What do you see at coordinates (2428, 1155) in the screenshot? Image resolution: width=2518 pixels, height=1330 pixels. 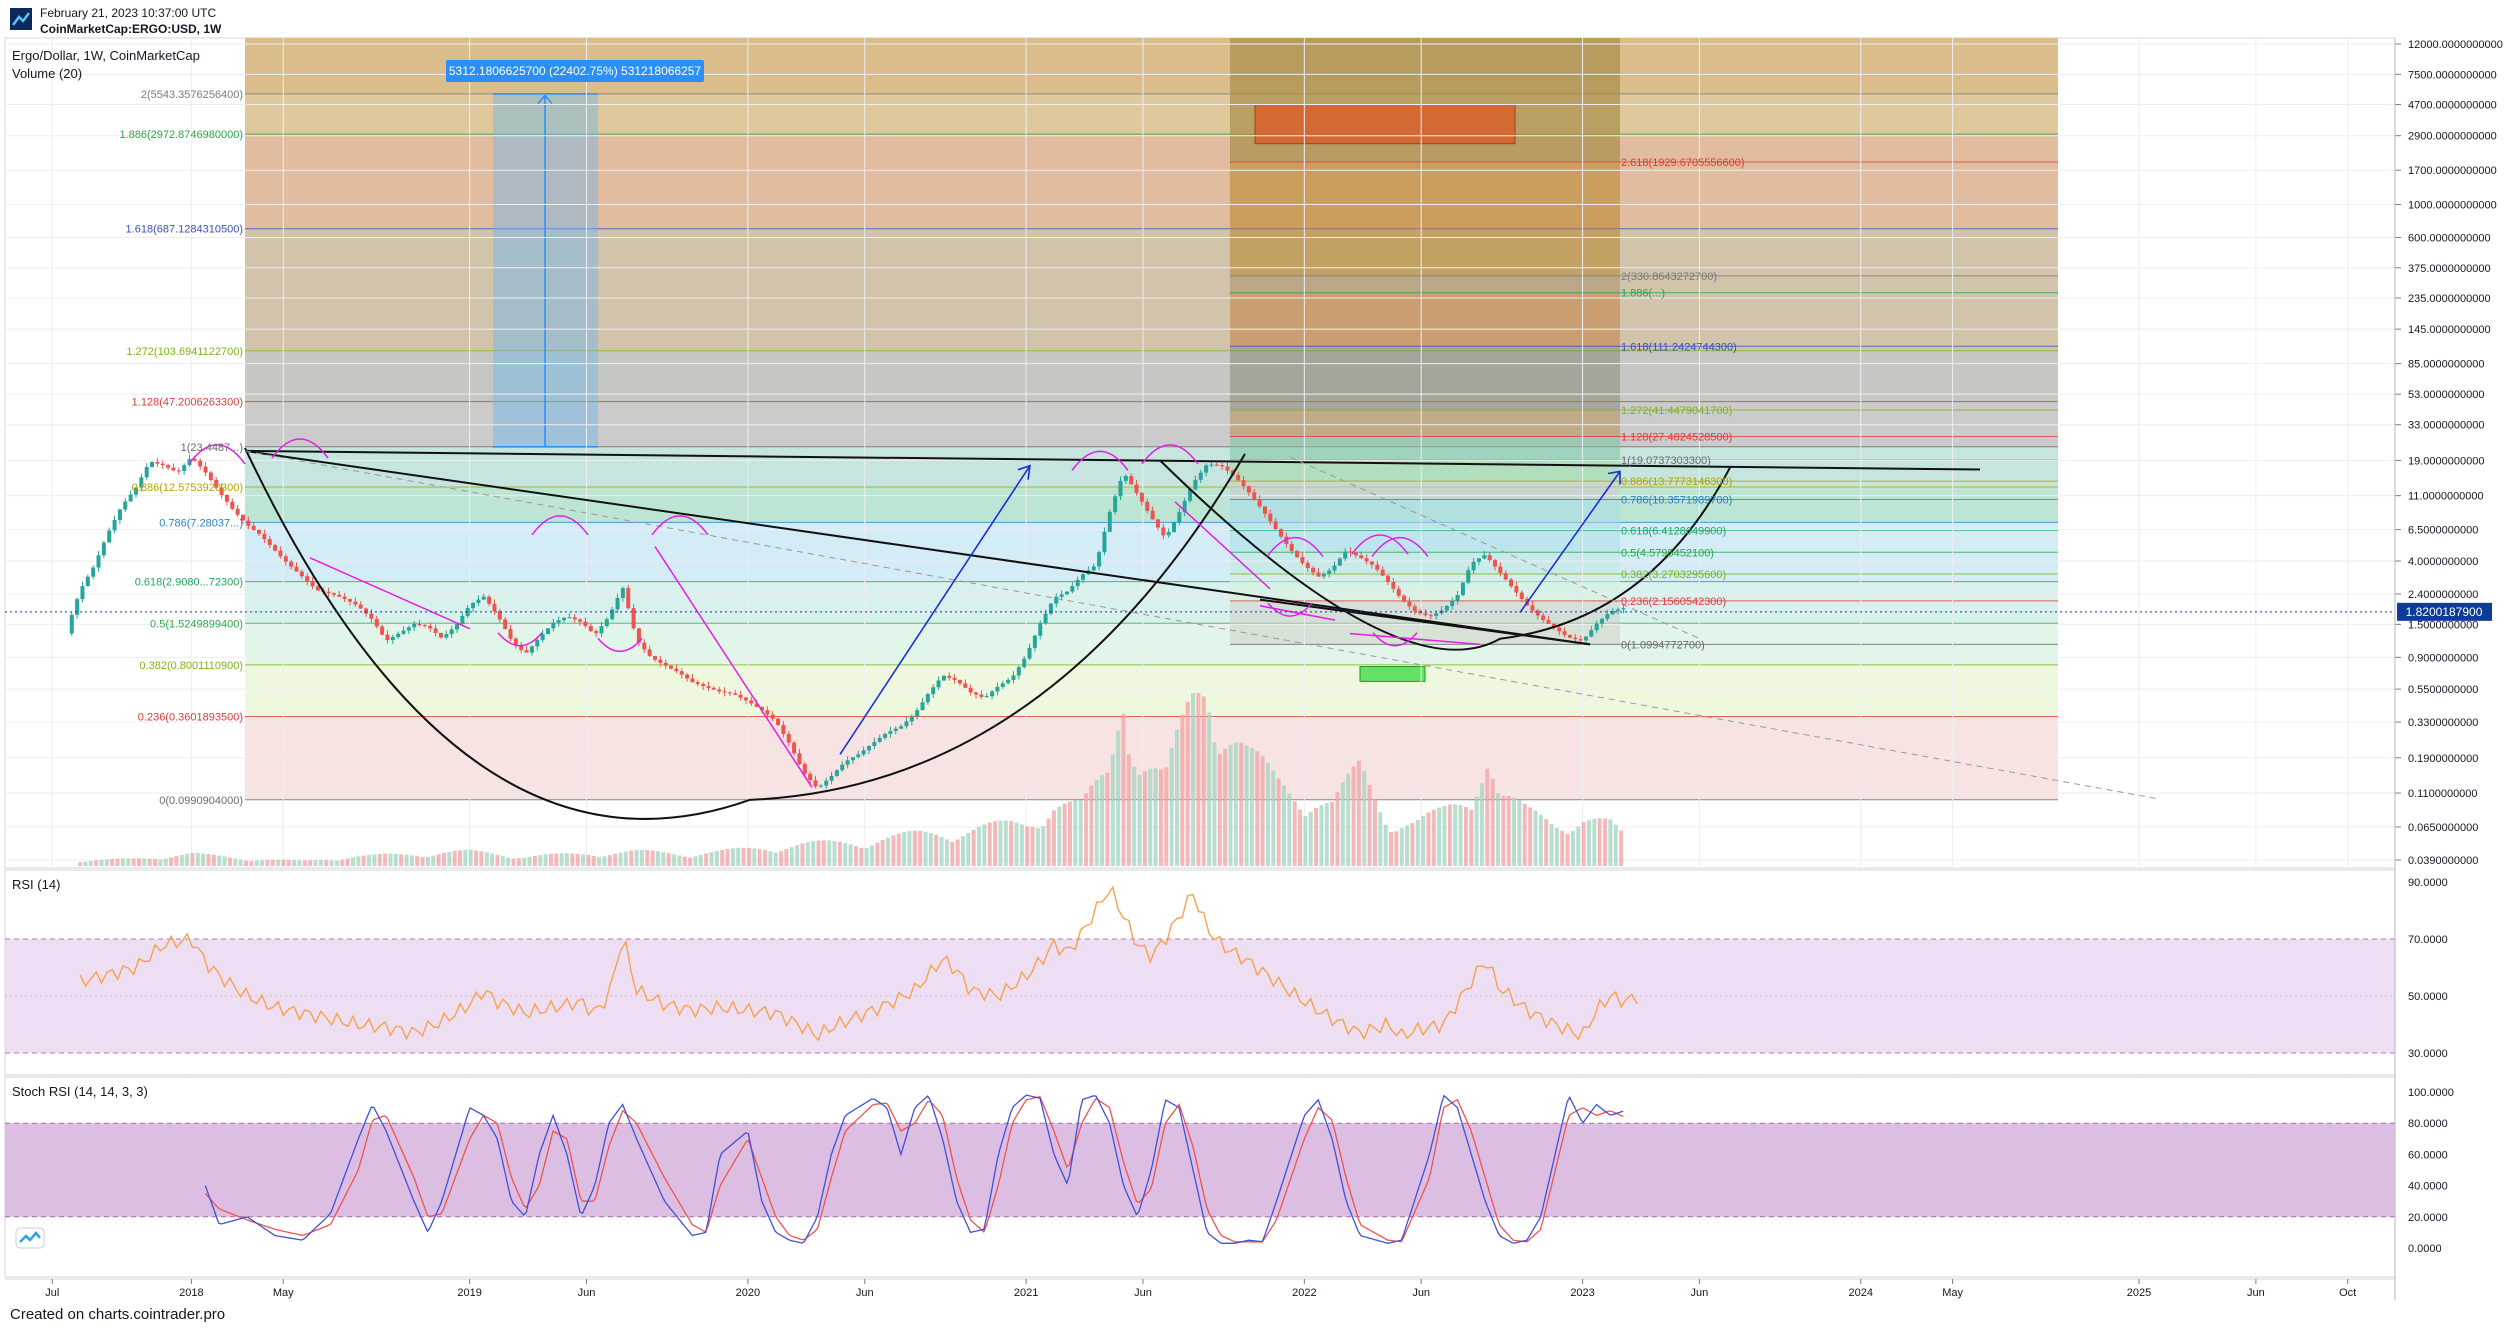 I see `stoch-tick-label: 60.0000` at bounding box center [2428, 1155].